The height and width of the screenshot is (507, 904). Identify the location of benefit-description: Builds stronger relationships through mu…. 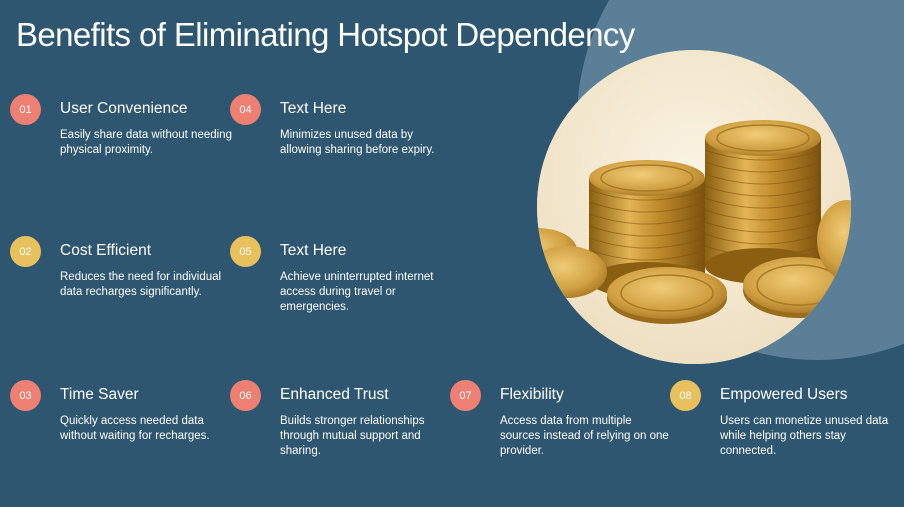
(352, 436).